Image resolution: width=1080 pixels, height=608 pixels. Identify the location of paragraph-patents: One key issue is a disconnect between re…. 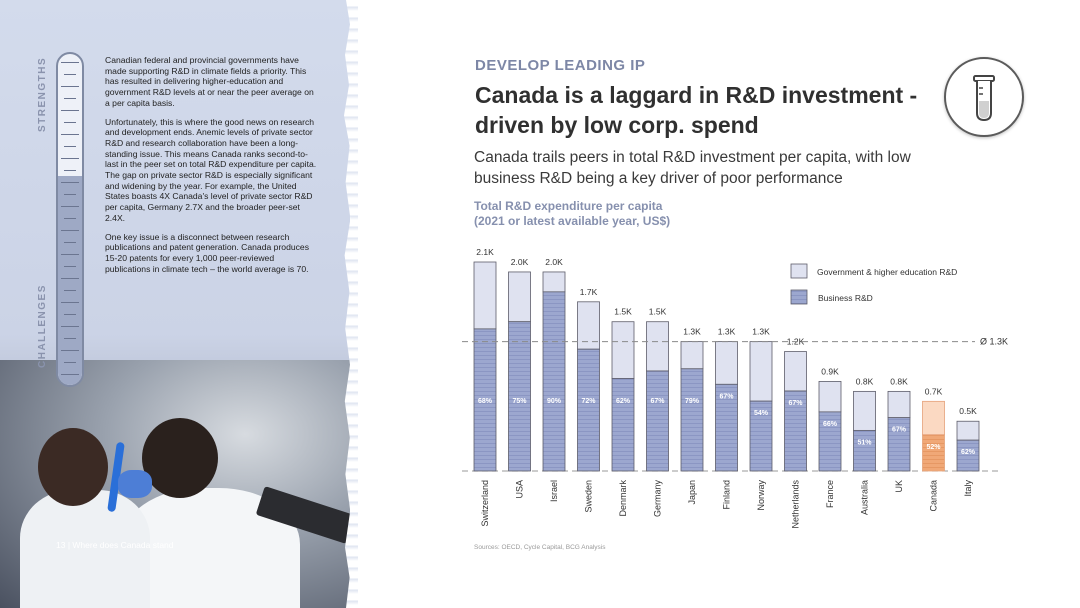
(207, 252).